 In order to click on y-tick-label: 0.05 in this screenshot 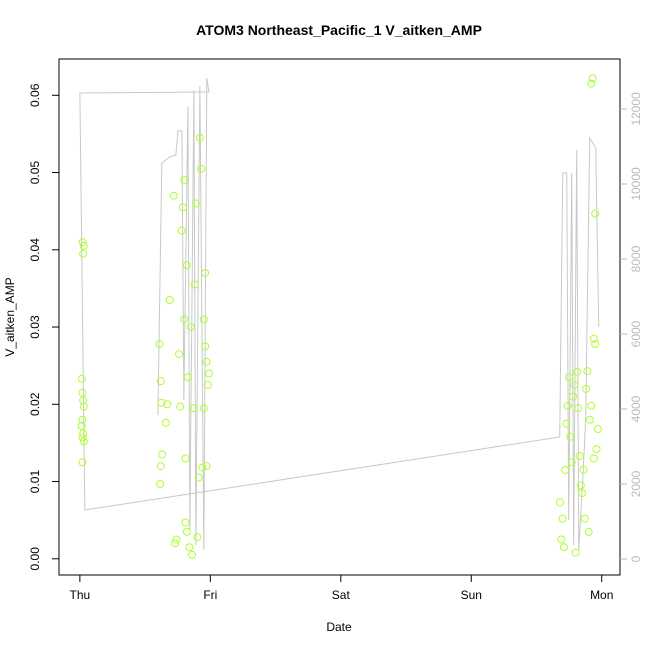, I will do `click(35, 173)`.